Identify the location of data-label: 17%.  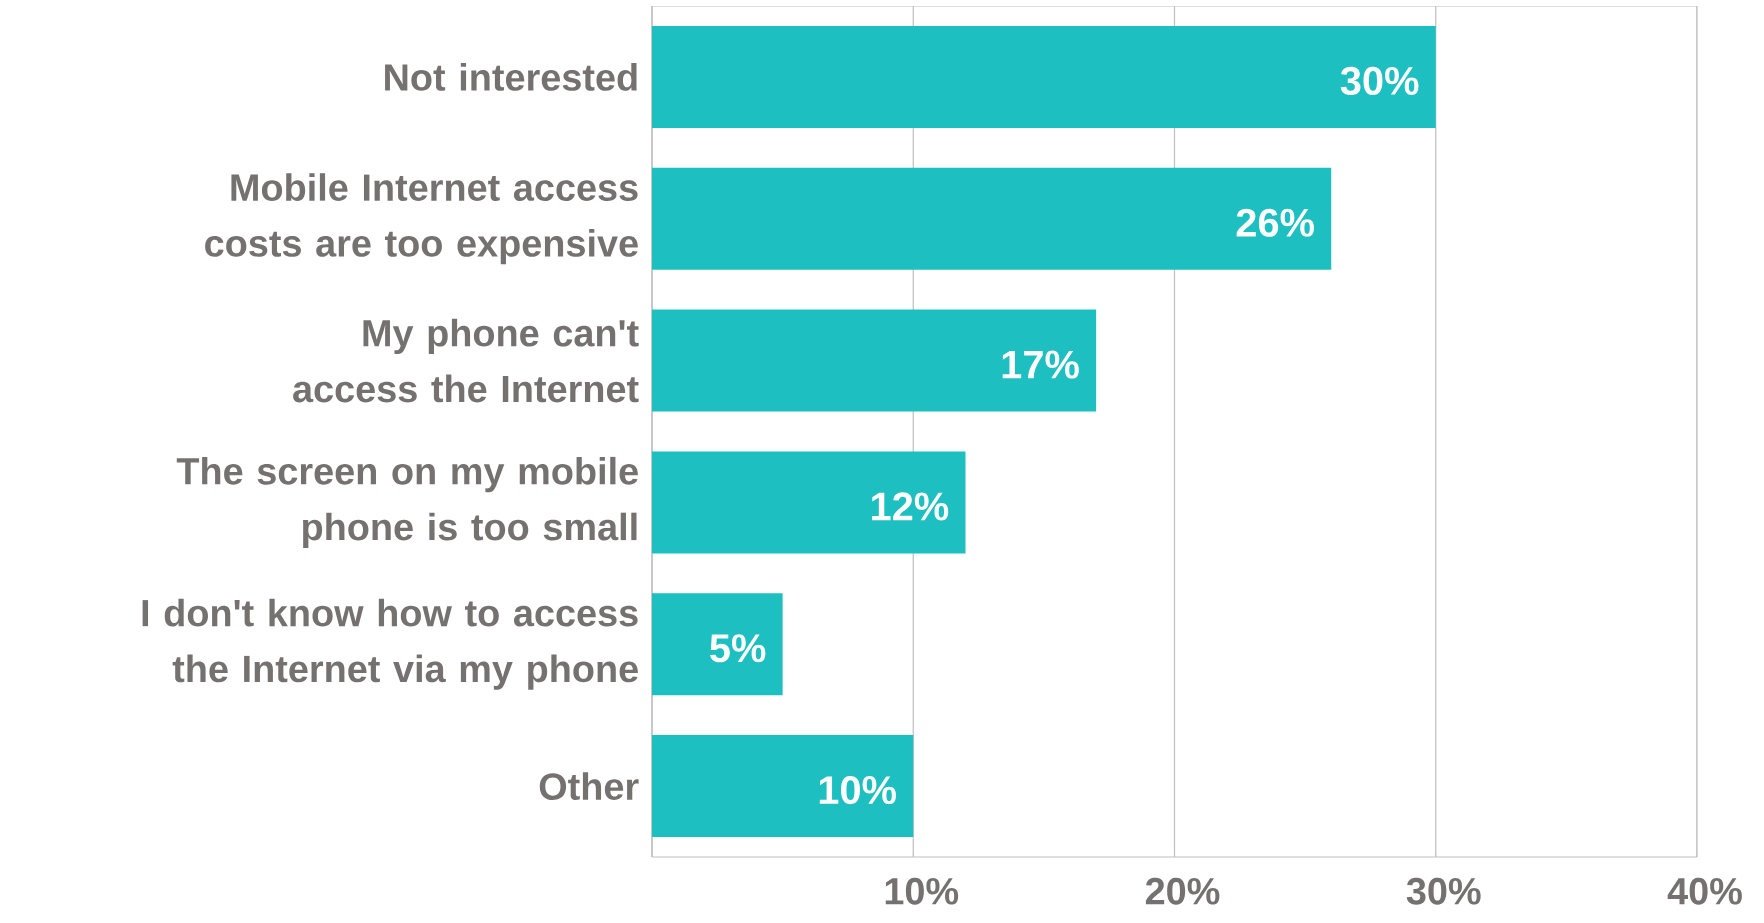
(1040, 364).